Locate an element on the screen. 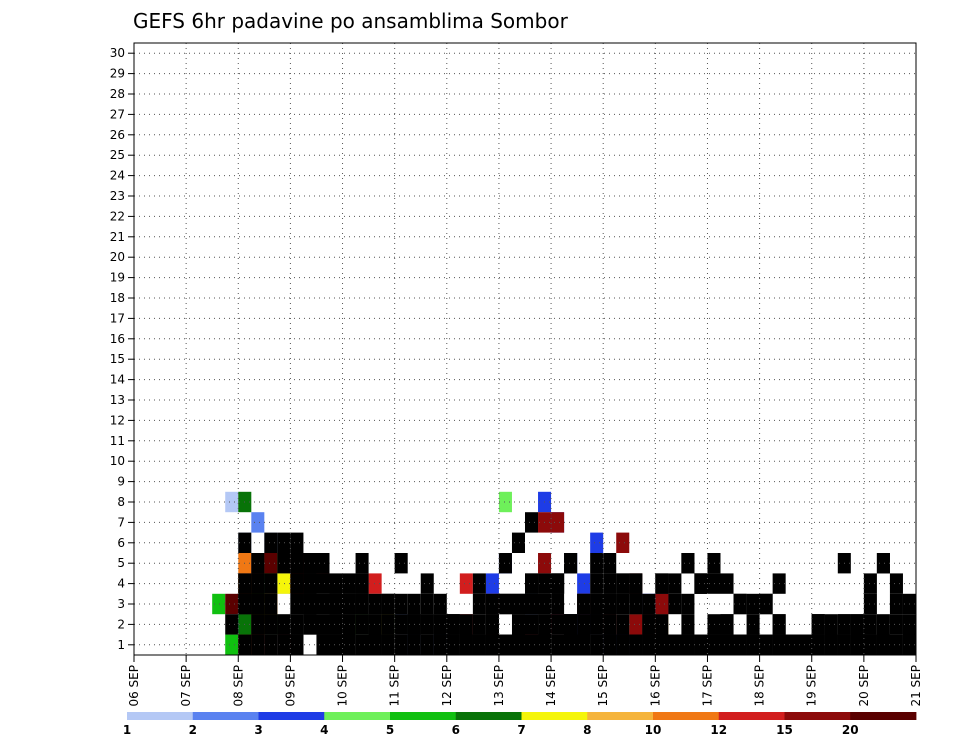 The height and width of the screenshot is (742, 960). y-tick-label: 4 is located at coordinates (121, 584).